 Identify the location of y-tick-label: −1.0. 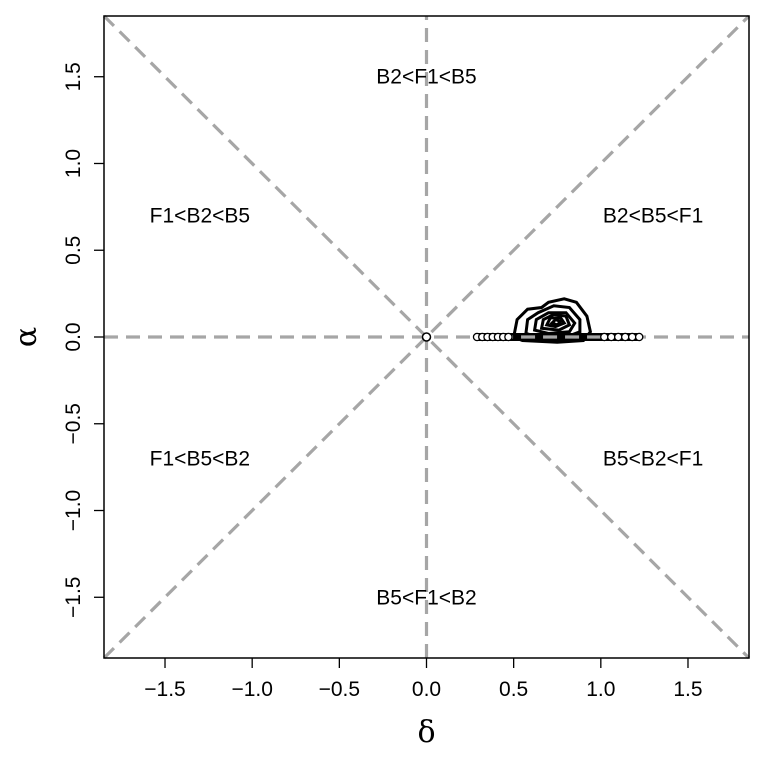
(73, 510).